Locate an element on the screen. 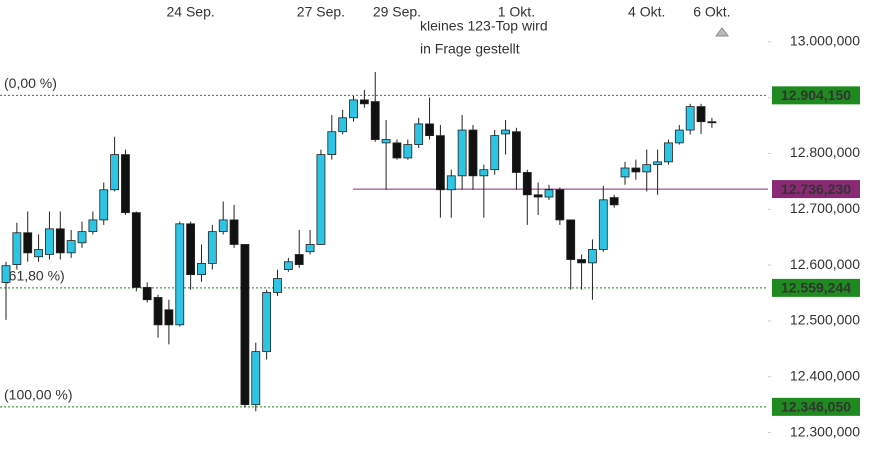  level-label: 12.346,050 is located at coordinates (816, 407).